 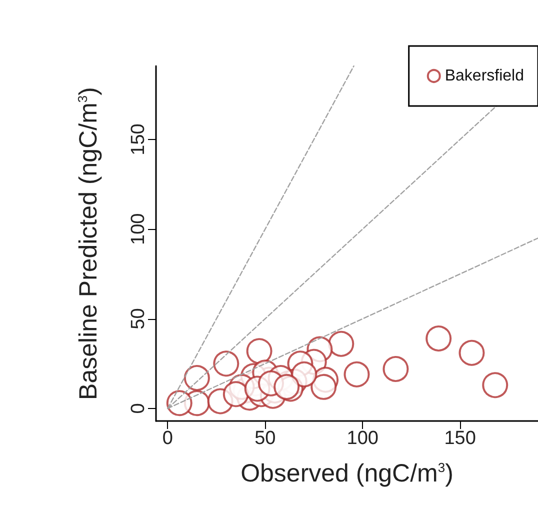 What do you see at coordinates (362, 438) in the screenshot?
I see `x-tick-label: 100` at bounding box center [362, 438].